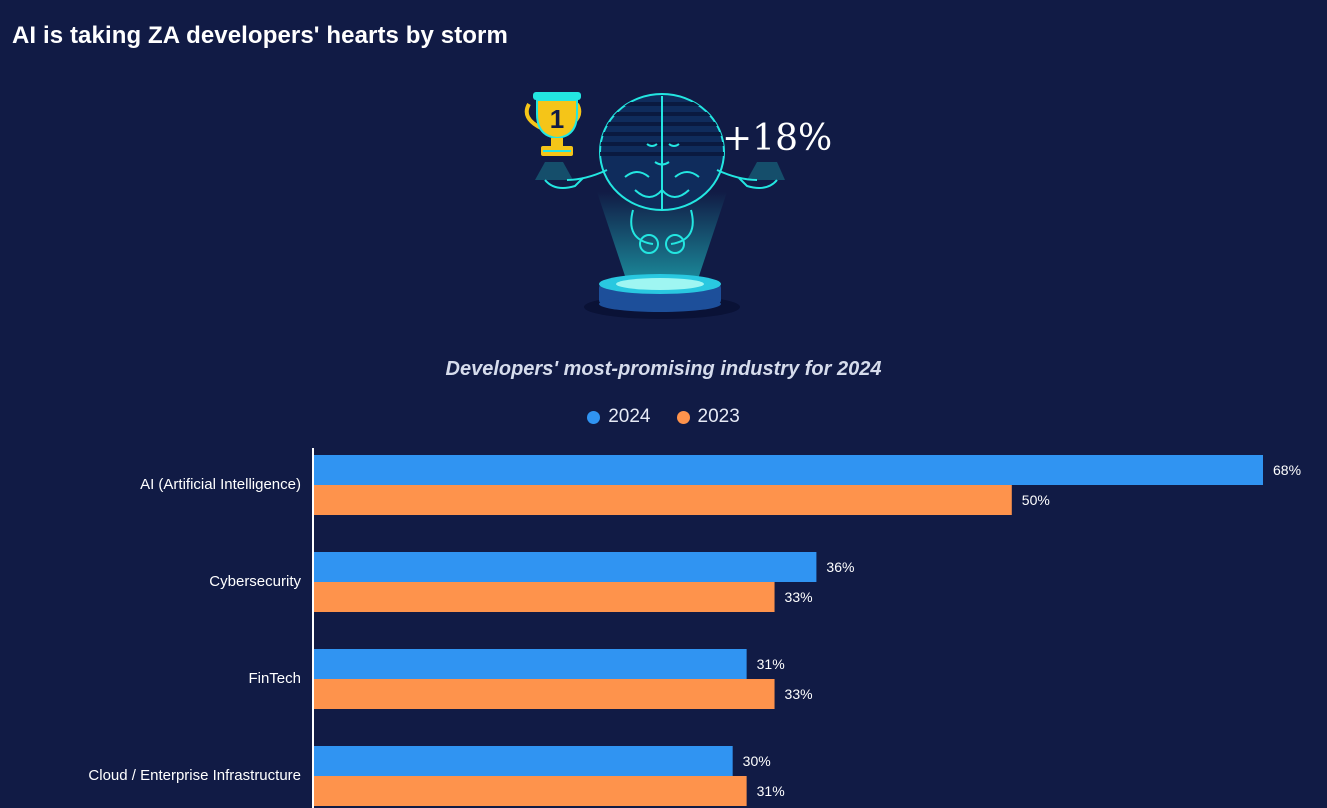 The height and width of the screenshot is (808, 1327). I want to click on hologram-beam, so click(662, 237).